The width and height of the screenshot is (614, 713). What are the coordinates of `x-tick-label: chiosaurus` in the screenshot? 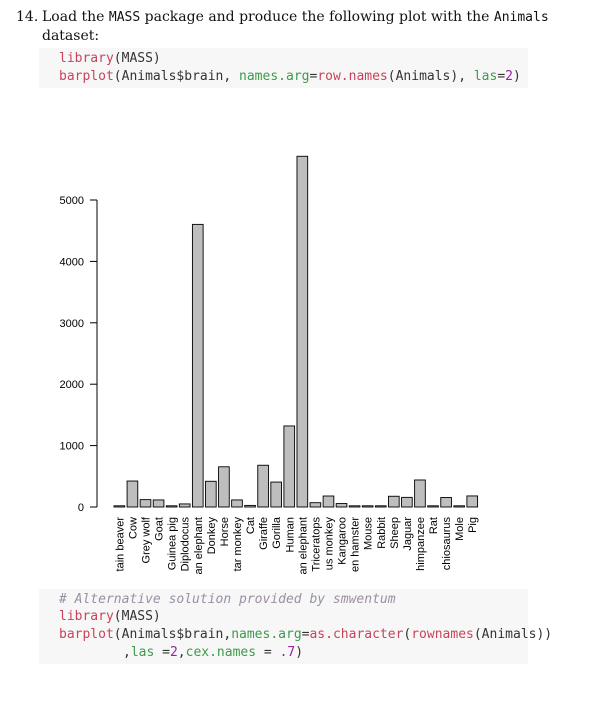 It's located at (447, 544).